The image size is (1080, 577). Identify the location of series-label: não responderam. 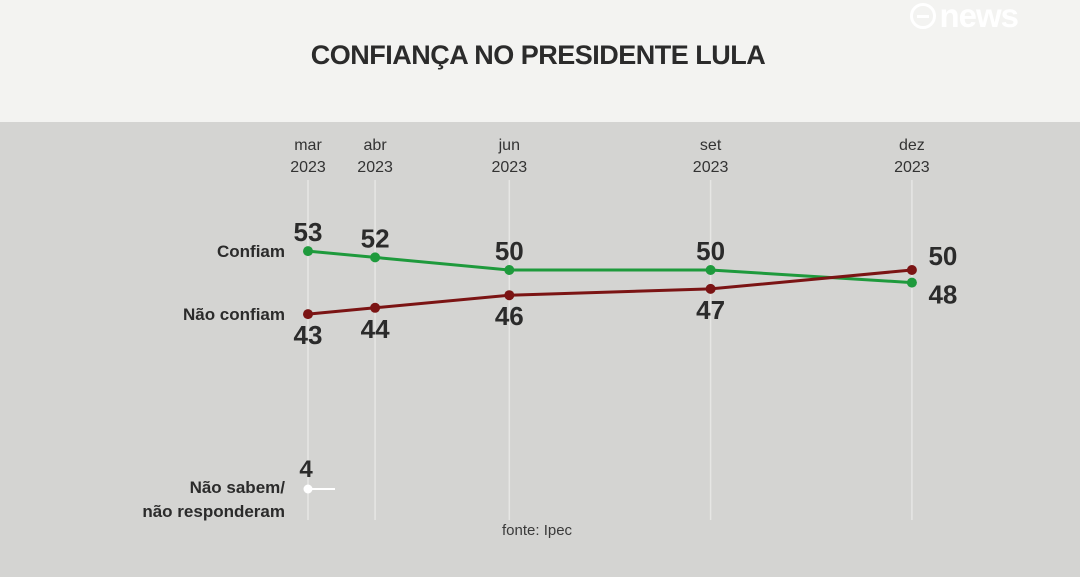
(213, 511).